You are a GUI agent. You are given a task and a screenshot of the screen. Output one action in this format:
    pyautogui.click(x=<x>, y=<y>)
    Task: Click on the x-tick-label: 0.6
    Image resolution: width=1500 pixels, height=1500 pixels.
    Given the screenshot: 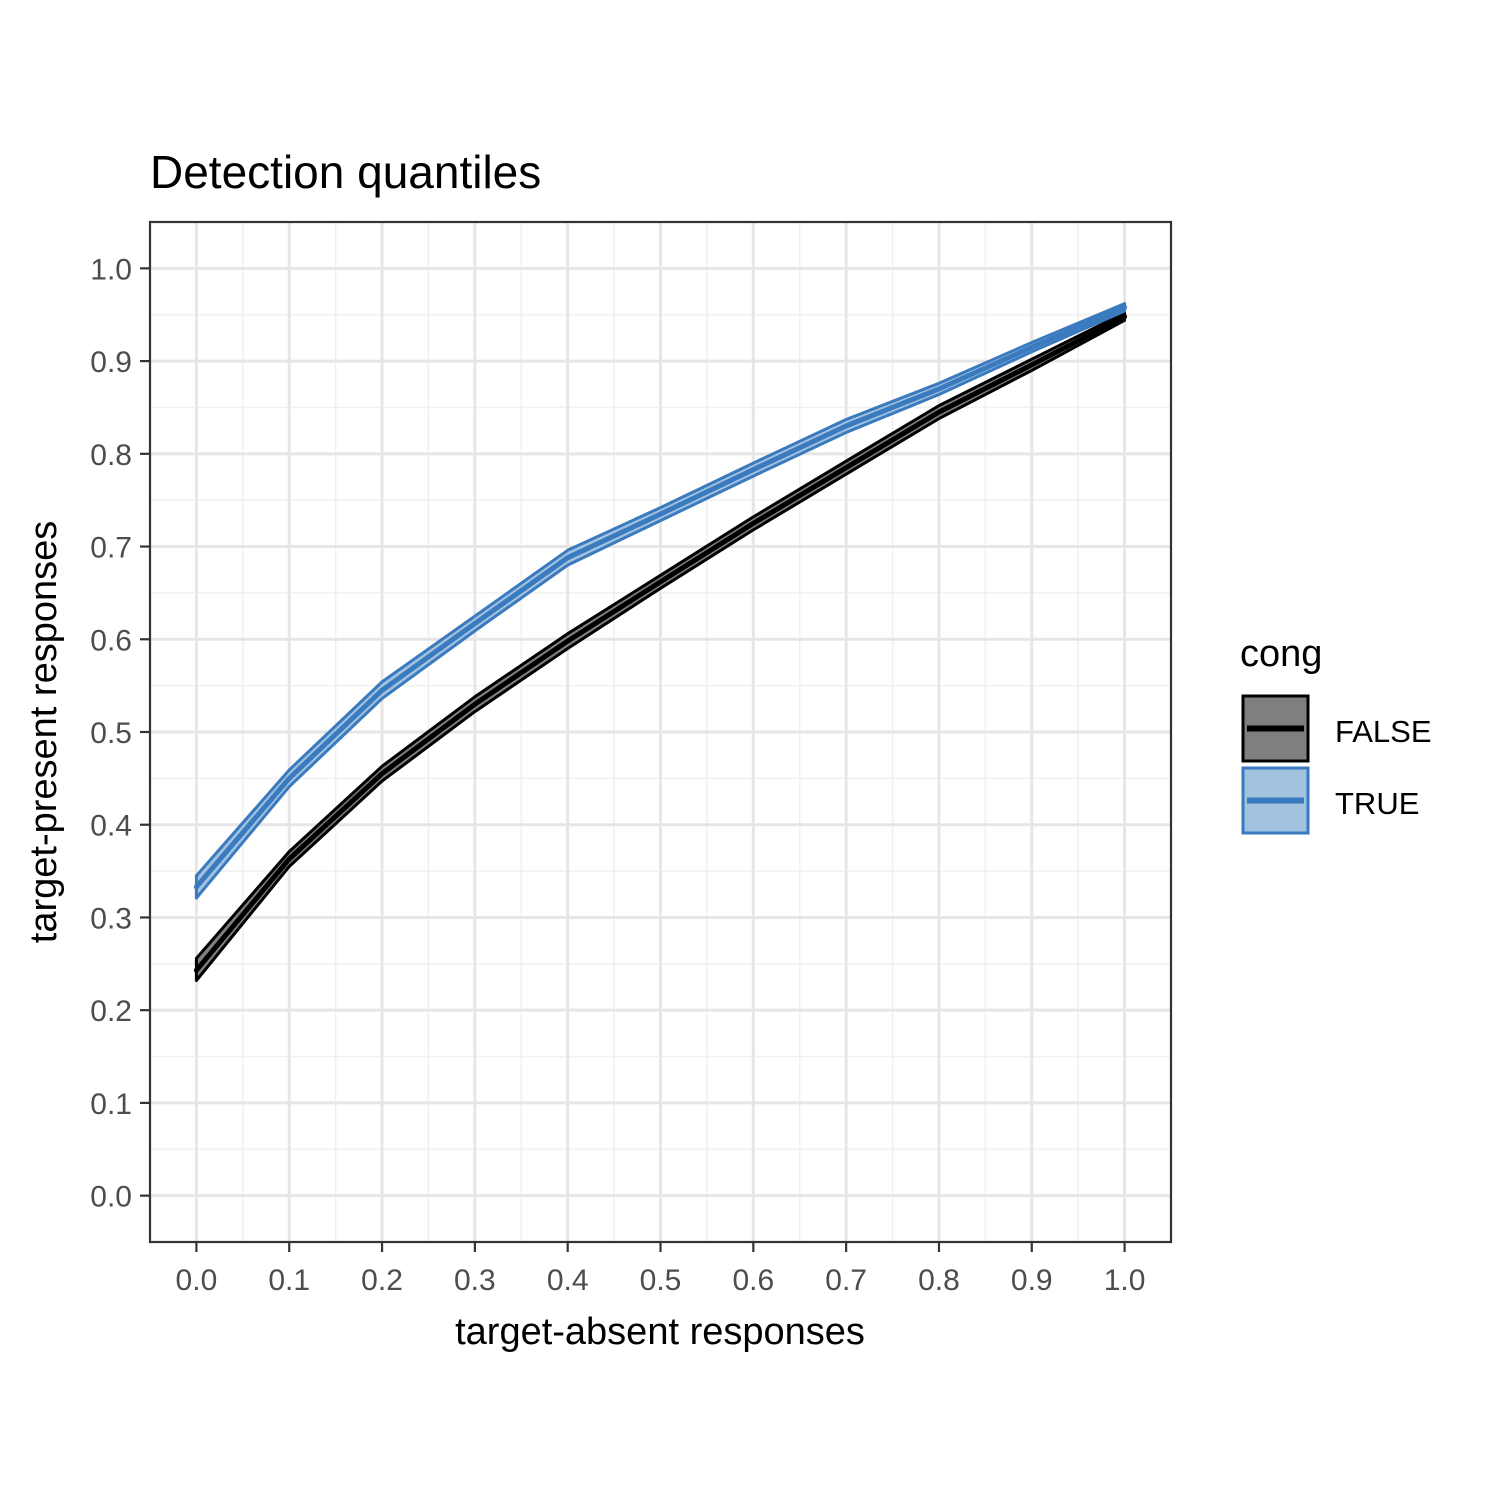 What is the action you would take?
    pyautogui.click(x=753, y=1280)
    